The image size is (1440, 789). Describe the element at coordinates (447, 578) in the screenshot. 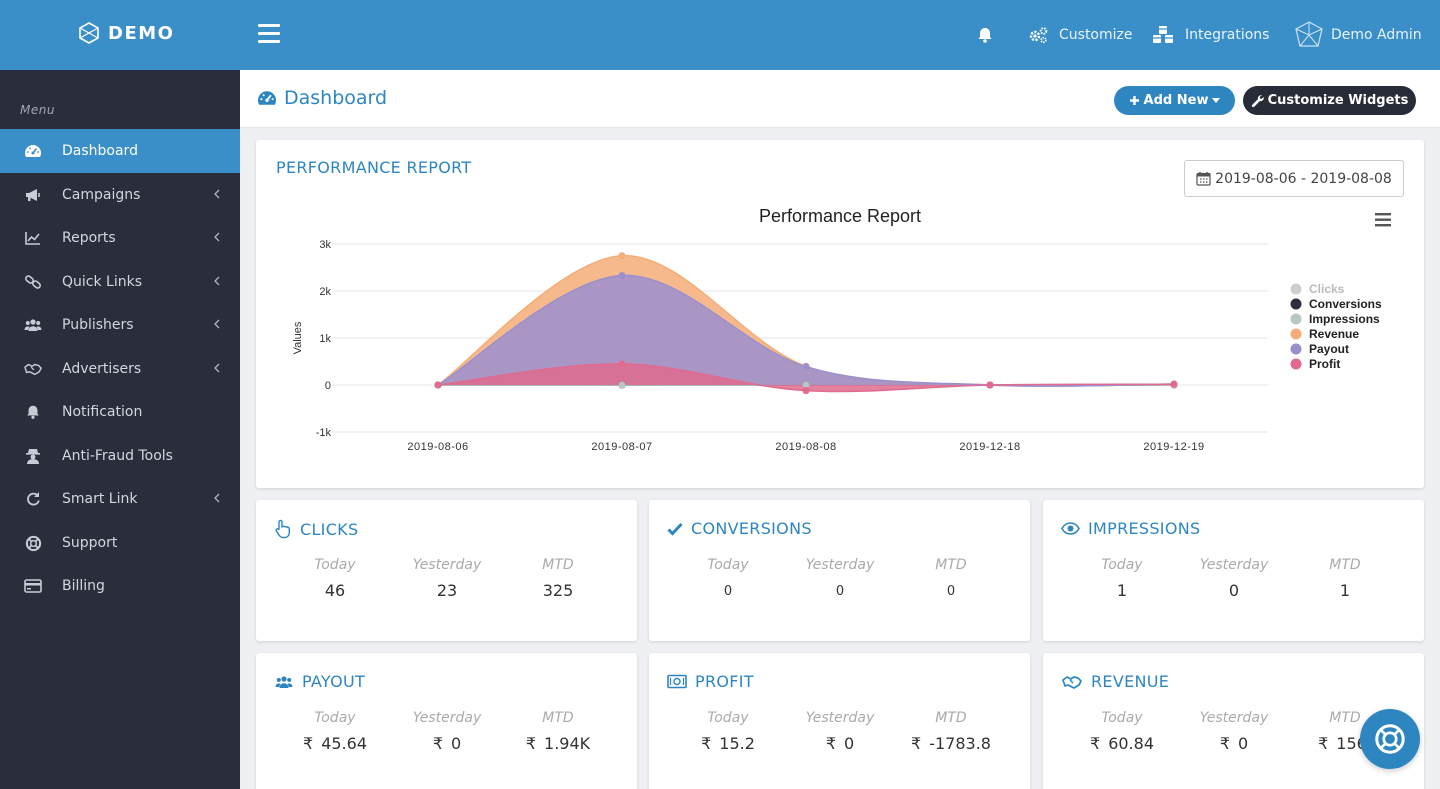

I see `yesterday-column: Yesterday 23` at that location.